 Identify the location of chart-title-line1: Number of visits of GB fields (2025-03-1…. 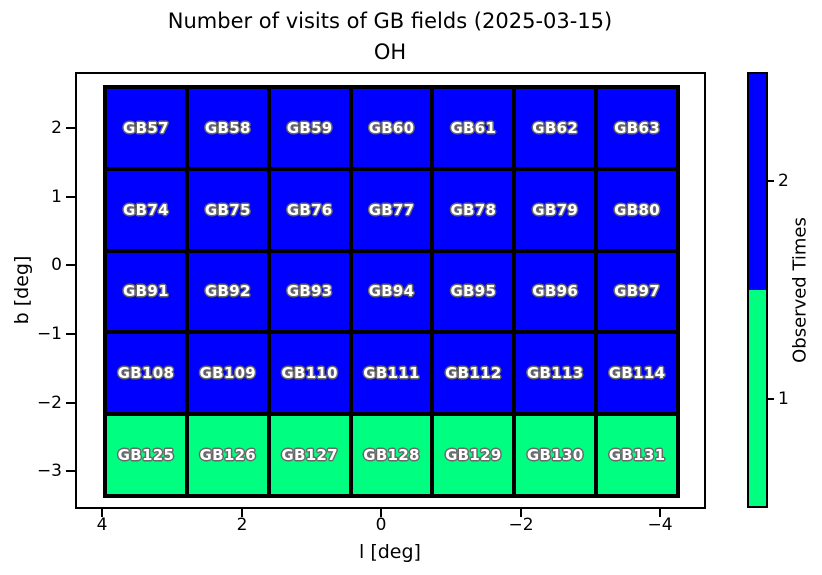
(390, 21).